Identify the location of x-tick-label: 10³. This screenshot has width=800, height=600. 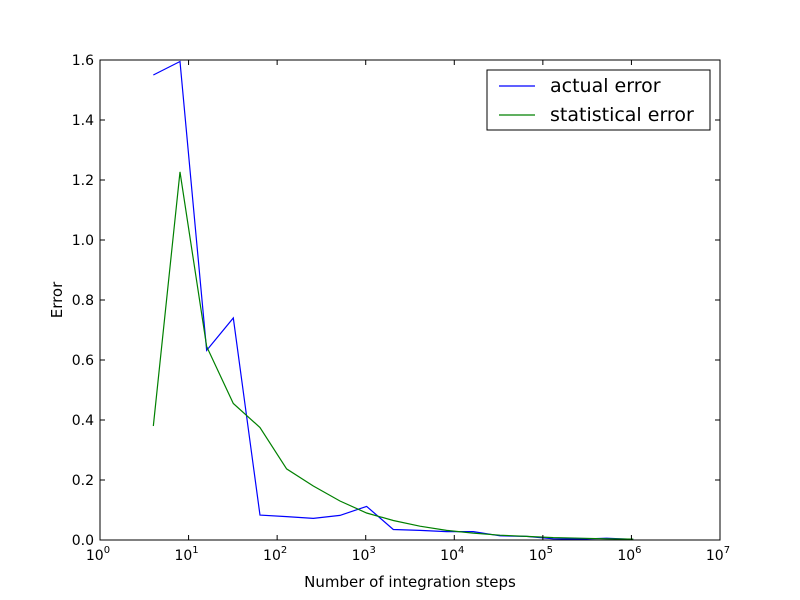
(364, 554).